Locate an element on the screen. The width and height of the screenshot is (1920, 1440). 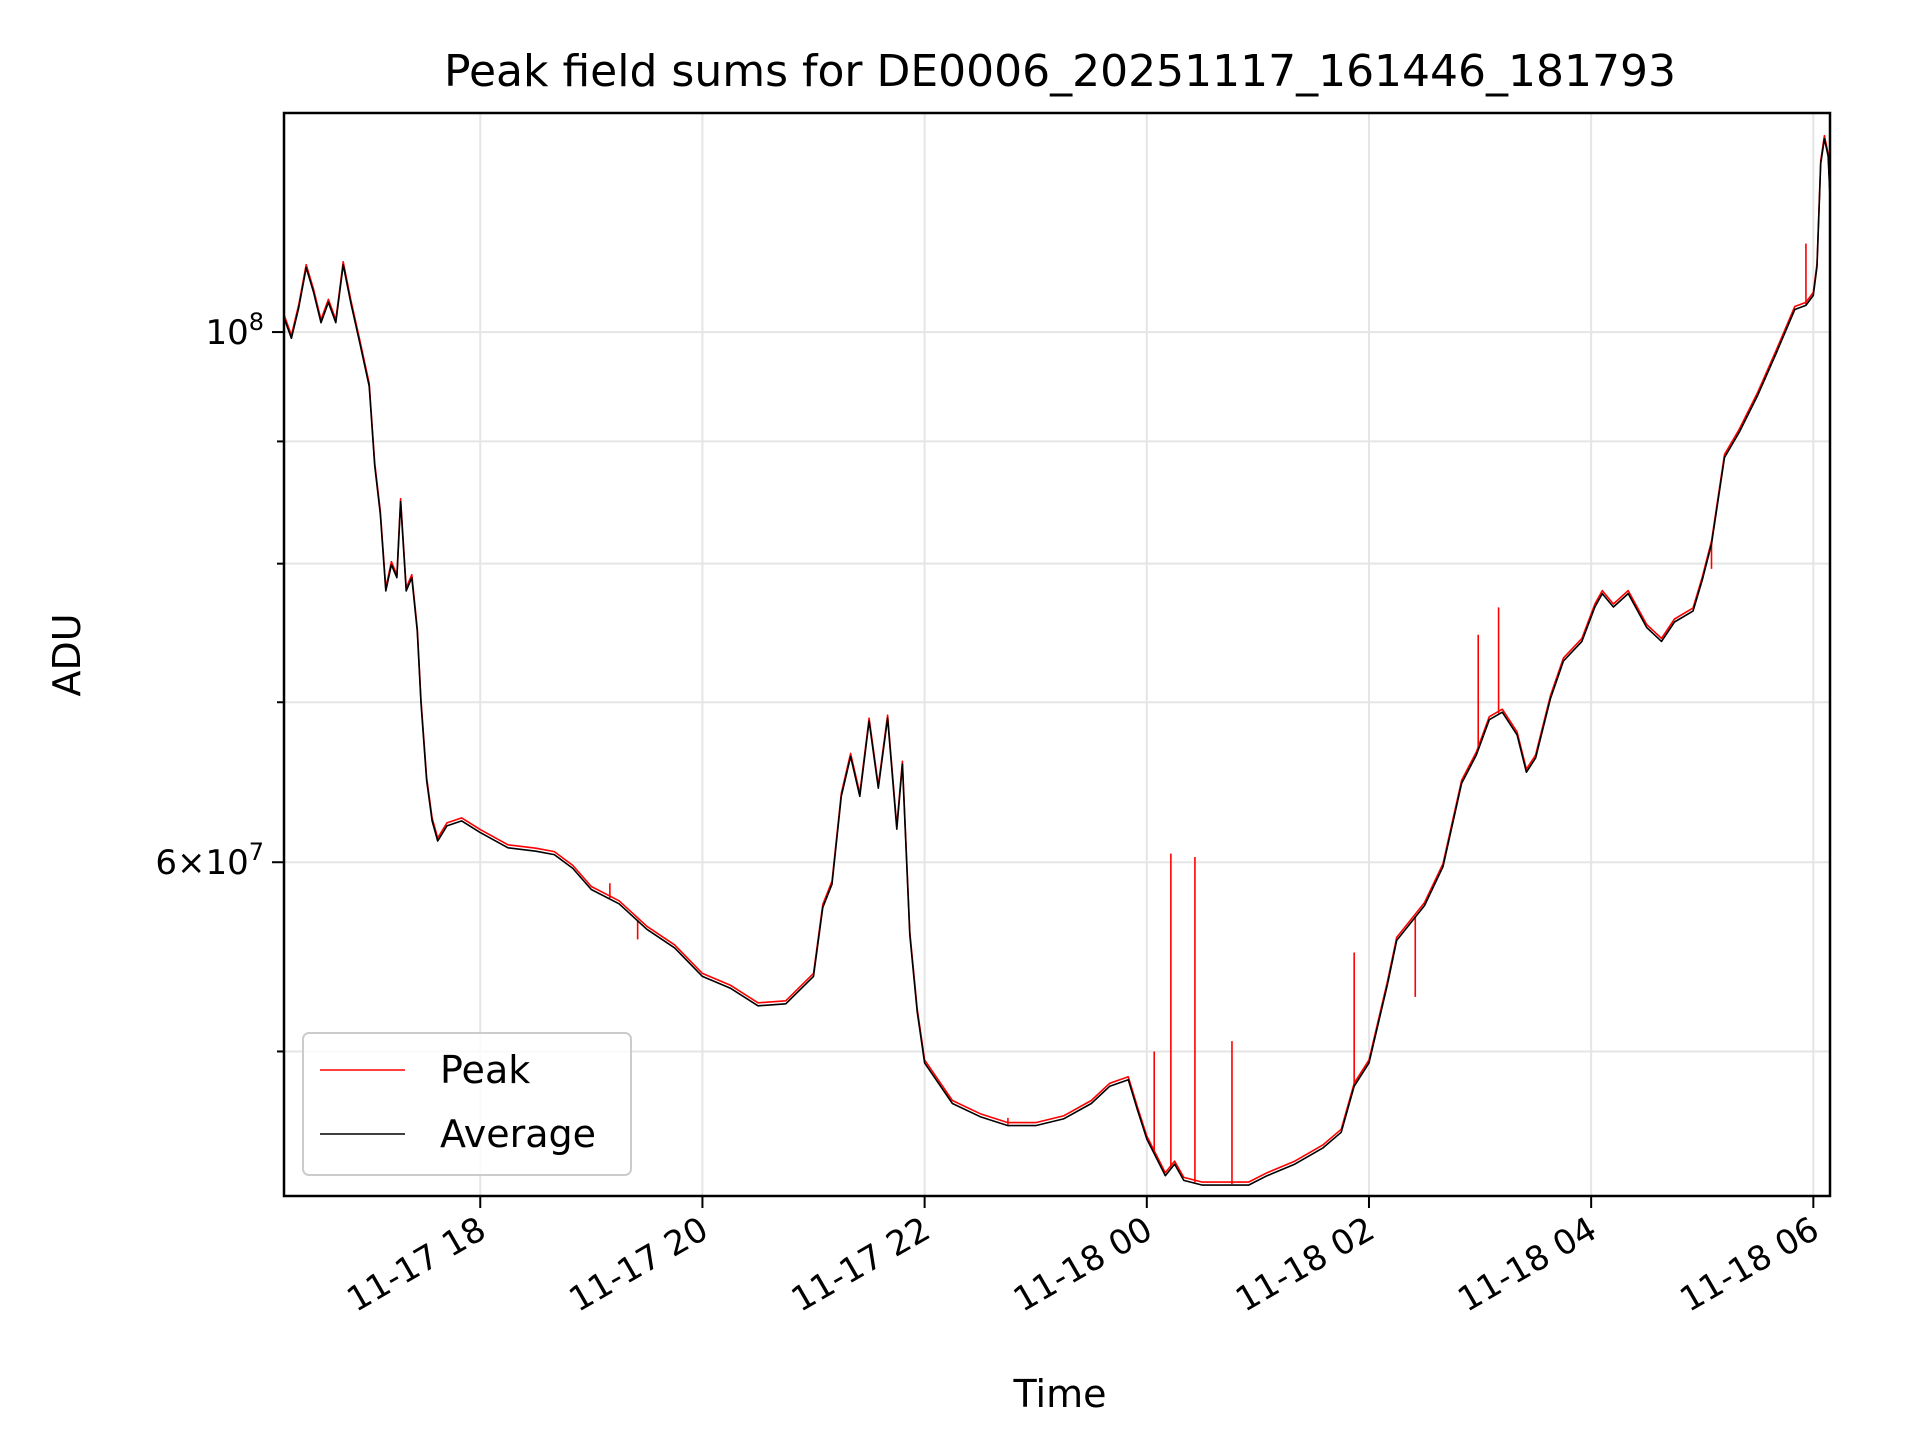
legend: Peak Average is located at coordinates (467, 1104).